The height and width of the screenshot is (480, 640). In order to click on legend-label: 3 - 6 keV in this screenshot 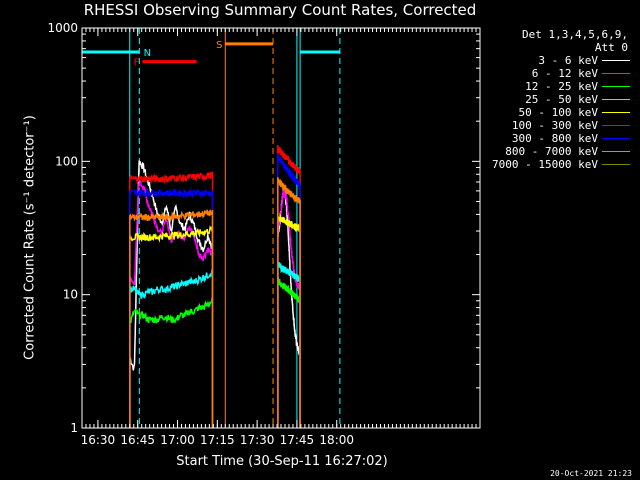, I will do `click(568, 60)`.